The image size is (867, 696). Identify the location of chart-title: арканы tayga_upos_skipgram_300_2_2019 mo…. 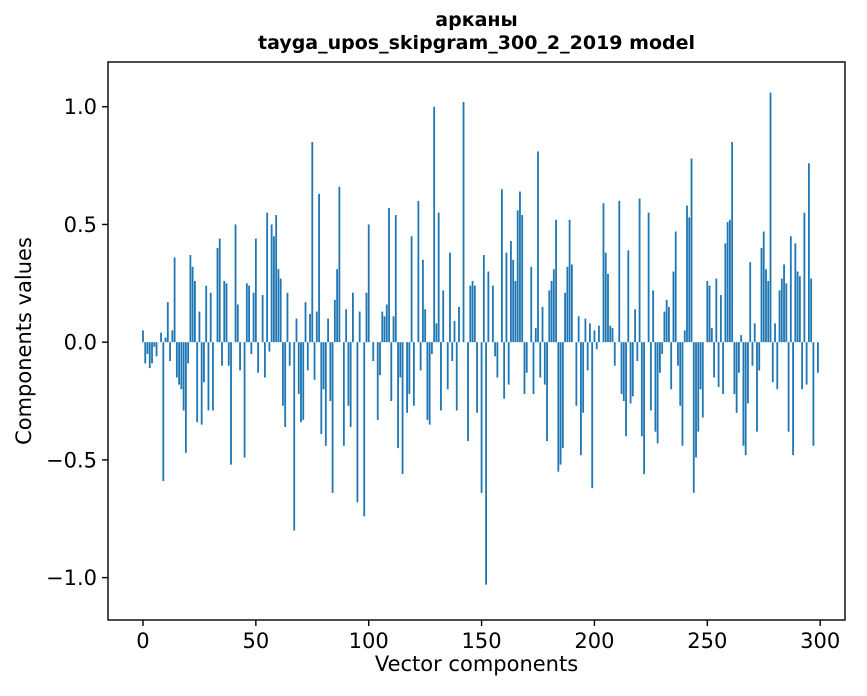
(476, 32).